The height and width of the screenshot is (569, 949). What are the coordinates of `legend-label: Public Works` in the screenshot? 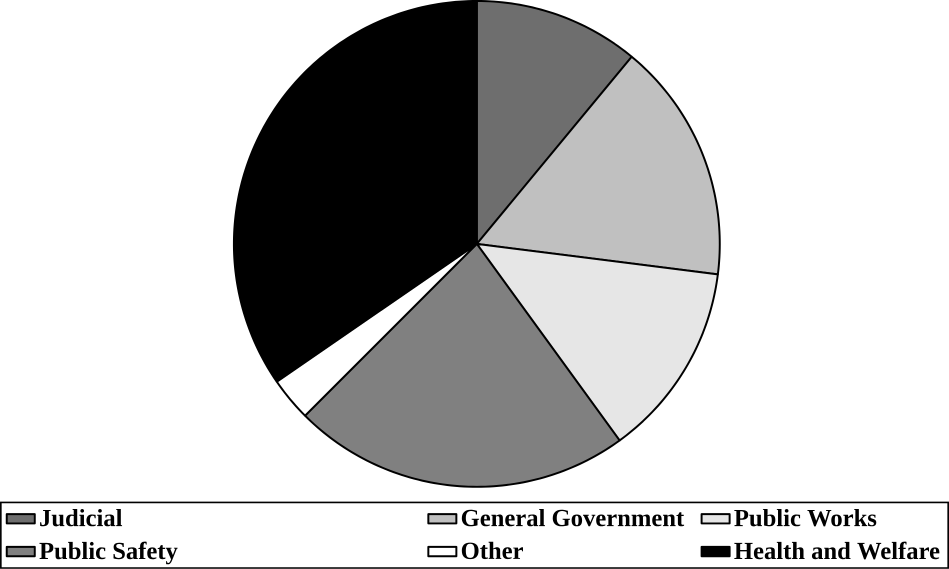 It's located at (805, 518).